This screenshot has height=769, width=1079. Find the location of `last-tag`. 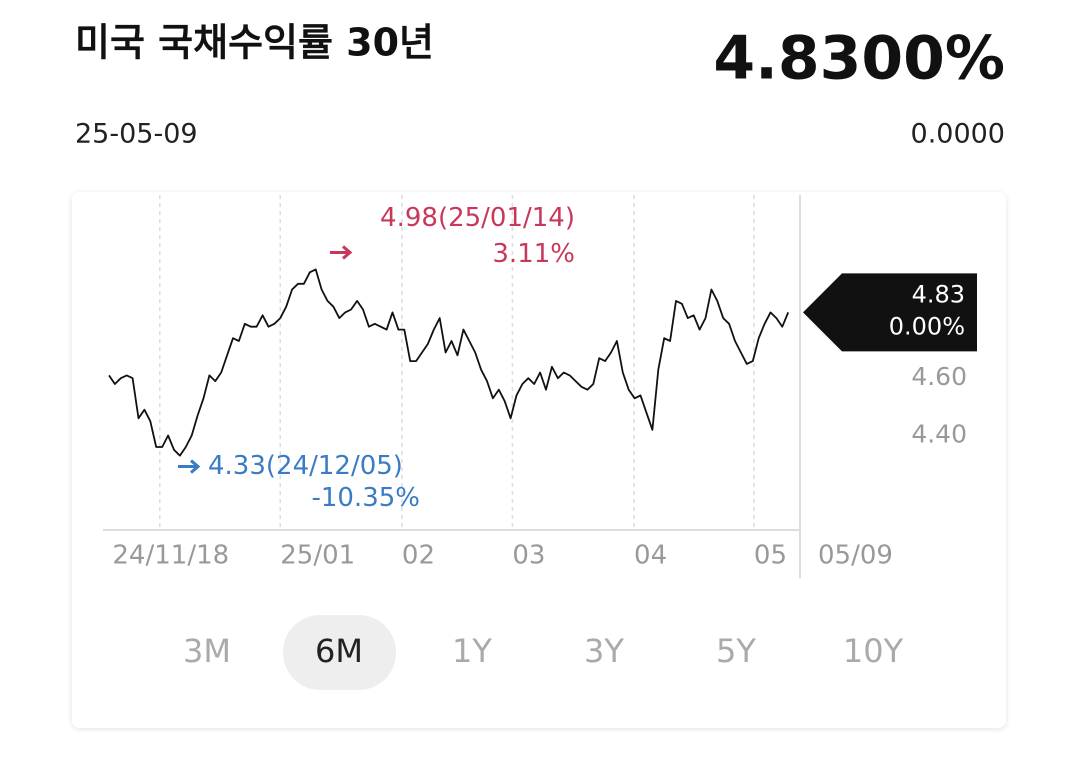

last-tag is located at coordinates (890, 312).